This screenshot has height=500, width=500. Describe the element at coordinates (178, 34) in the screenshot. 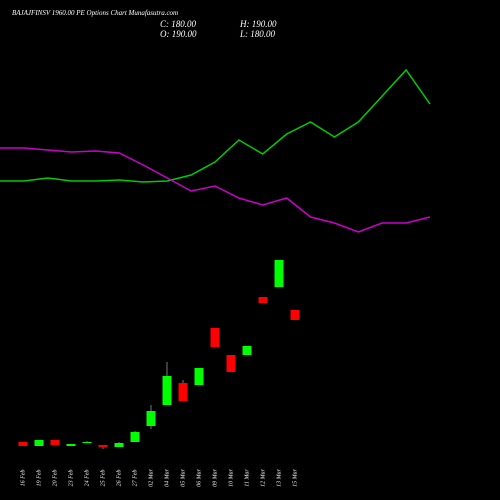

I see `open-label: O: 190.00` at that location.